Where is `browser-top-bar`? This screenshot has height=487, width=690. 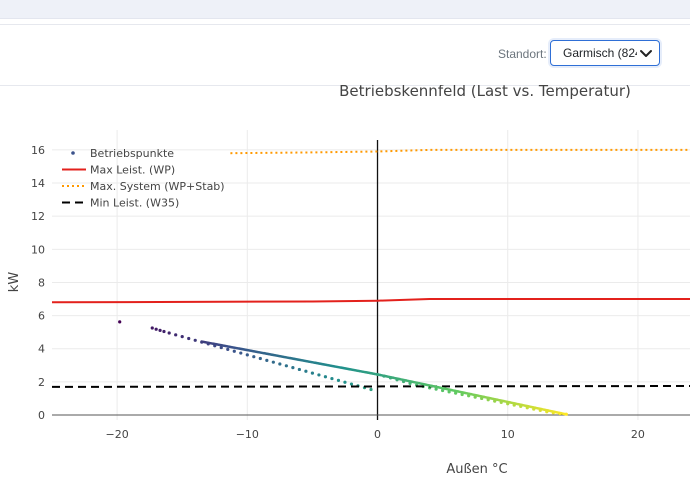 browser-top-bar is located at coordinates (345, 9).